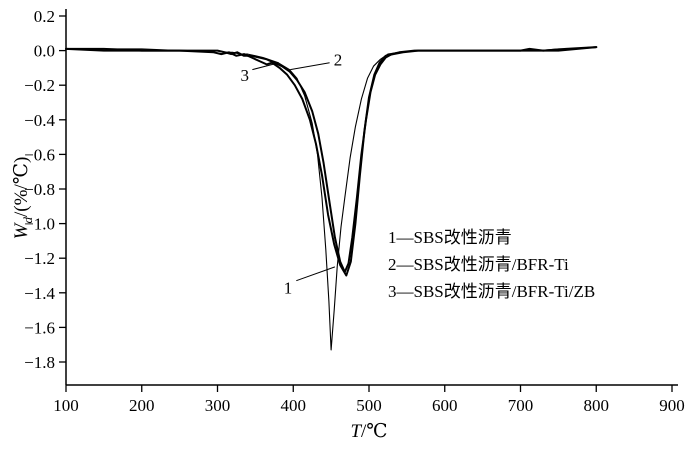 The height and width of the screenshot is (449, 700). What do you see at coordinates (39, 154) in the screenshot?
I see `y-tick-label: −0.6` at bounding box center [39, 154].